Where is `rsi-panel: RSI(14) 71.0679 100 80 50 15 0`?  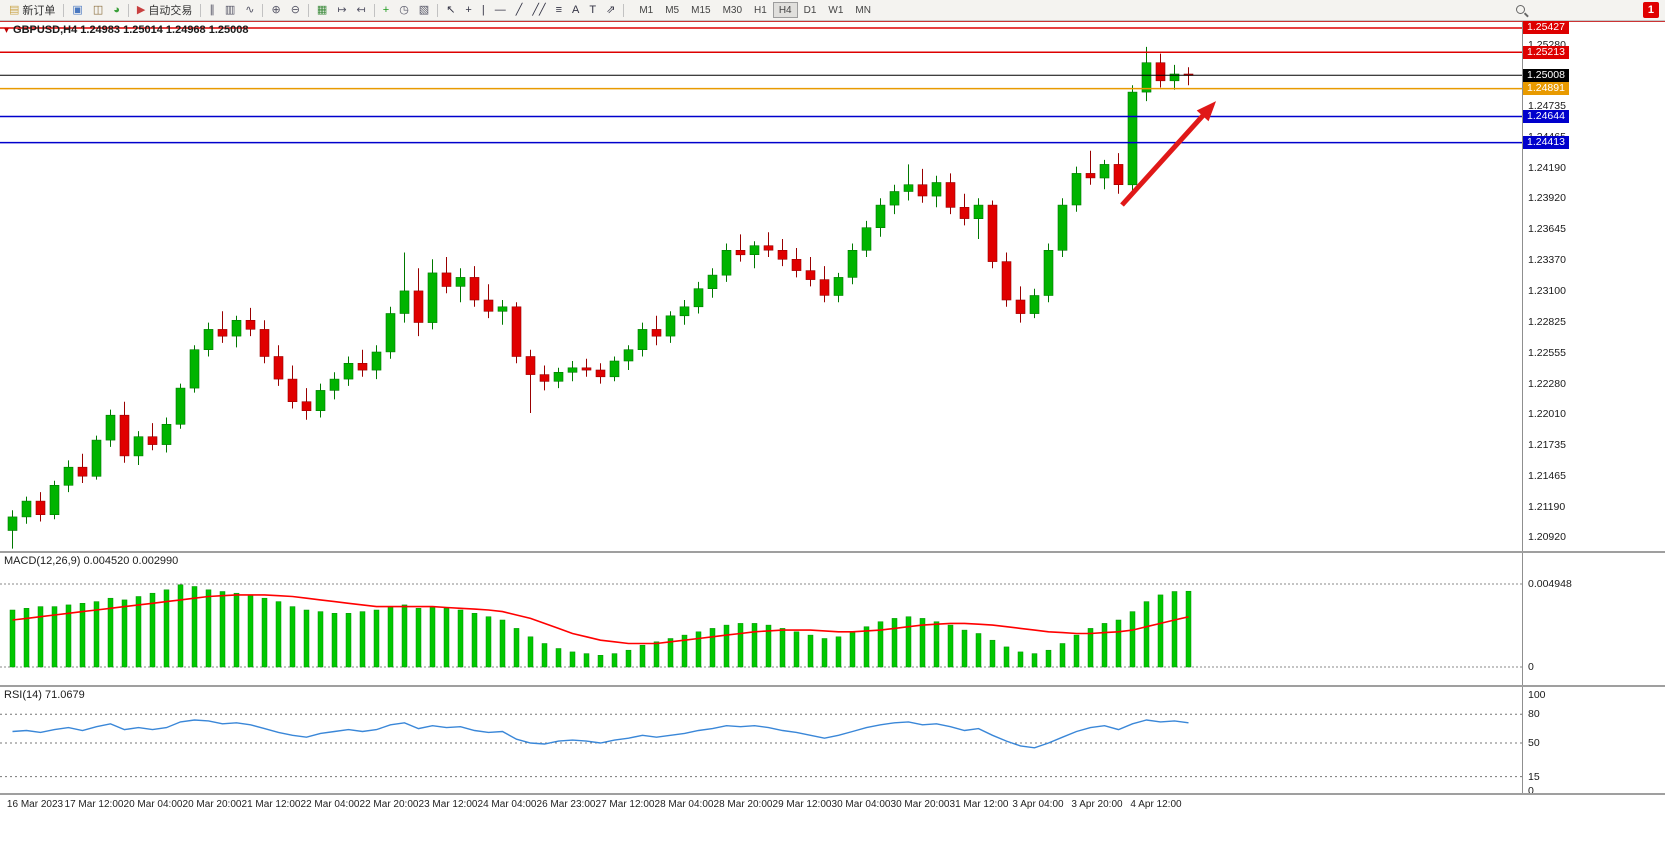 rsi-panel: RSI(14) 71.0679 100 80 50 15 0 is located at coordinates (832, 742).